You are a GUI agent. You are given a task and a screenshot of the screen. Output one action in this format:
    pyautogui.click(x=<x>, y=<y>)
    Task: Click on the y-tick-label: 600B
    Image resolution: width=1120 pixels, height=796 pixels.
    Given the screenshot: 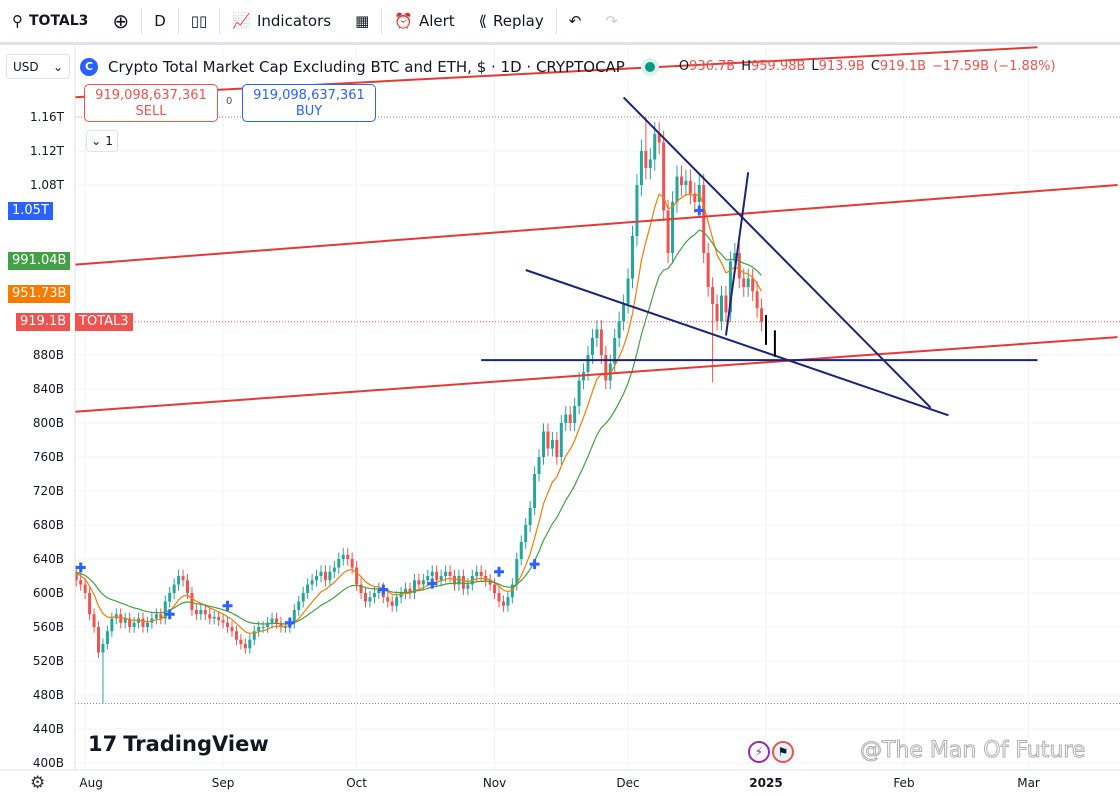 What is the action you would take?
    pyautogui.click(x=48, y=593)
    